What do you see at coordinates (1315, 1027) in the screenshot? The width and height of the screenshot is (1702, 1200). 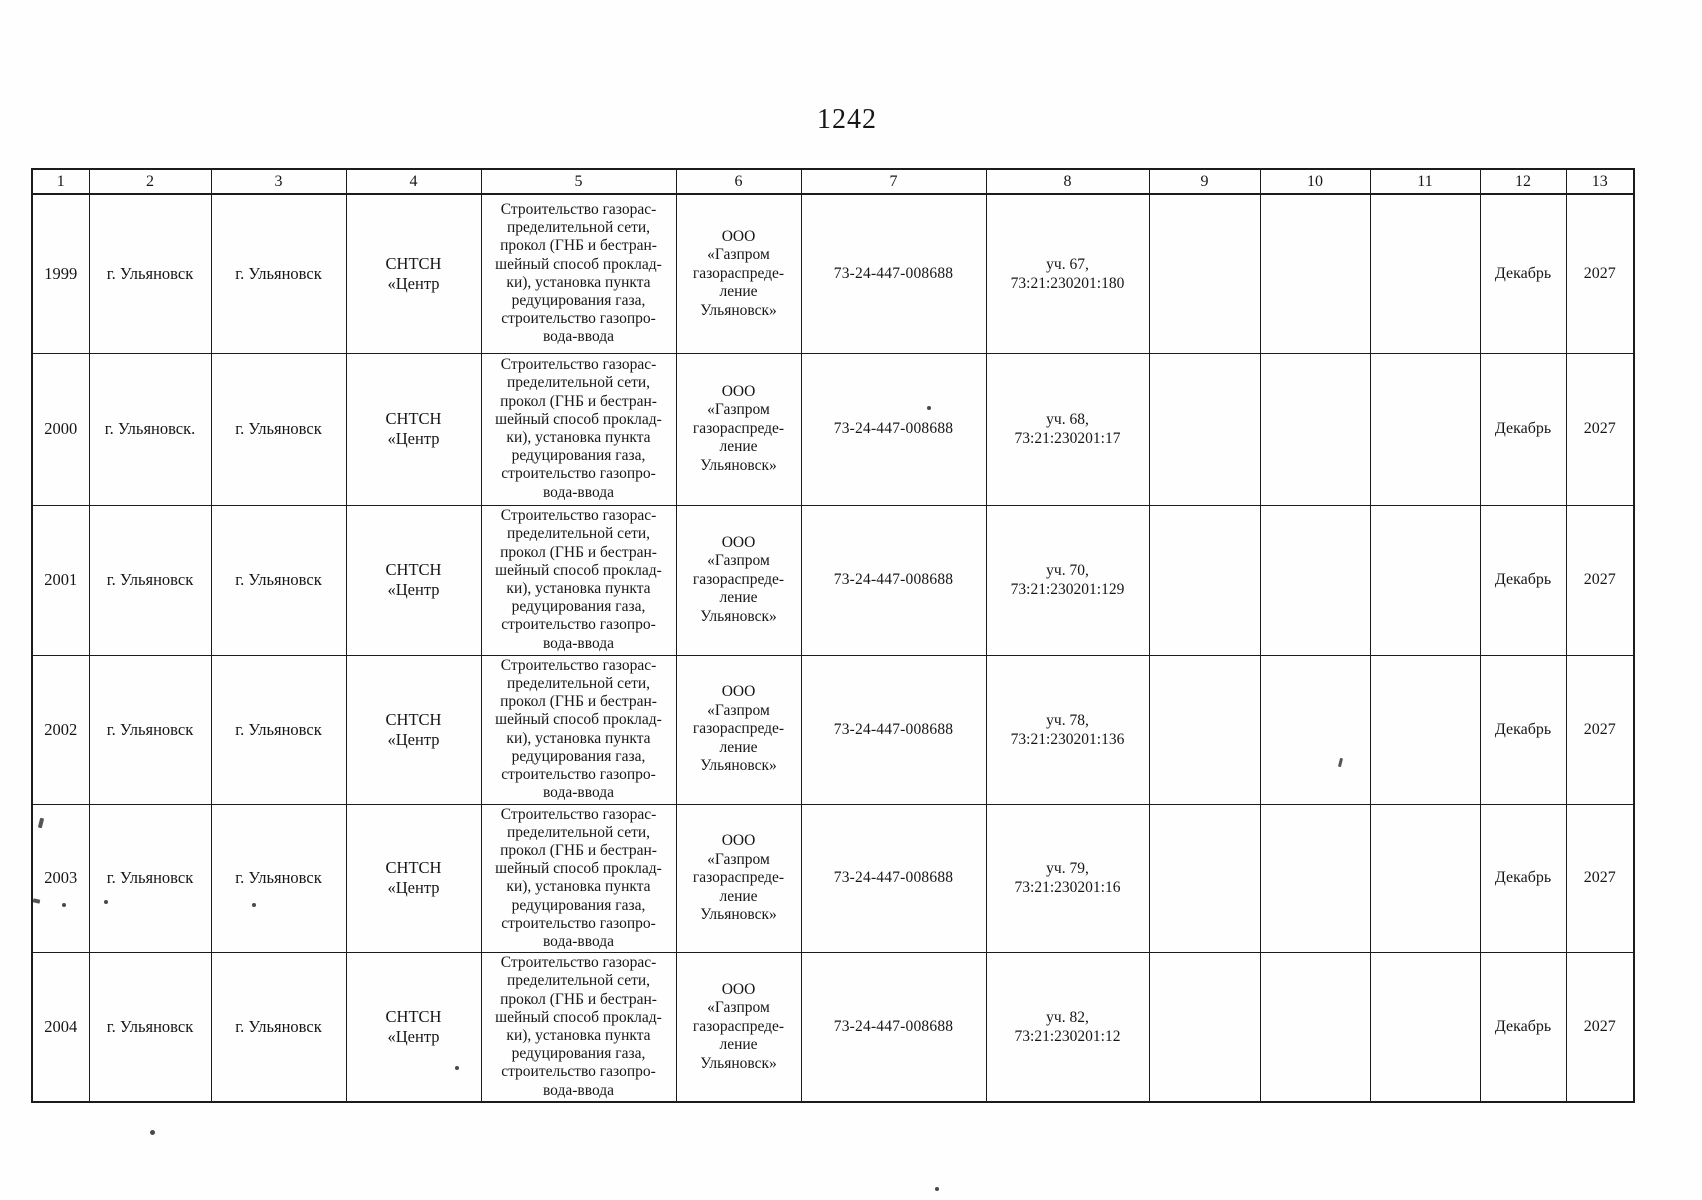 I see `cell-r6-c10` at bounding box center [1315, 1027].